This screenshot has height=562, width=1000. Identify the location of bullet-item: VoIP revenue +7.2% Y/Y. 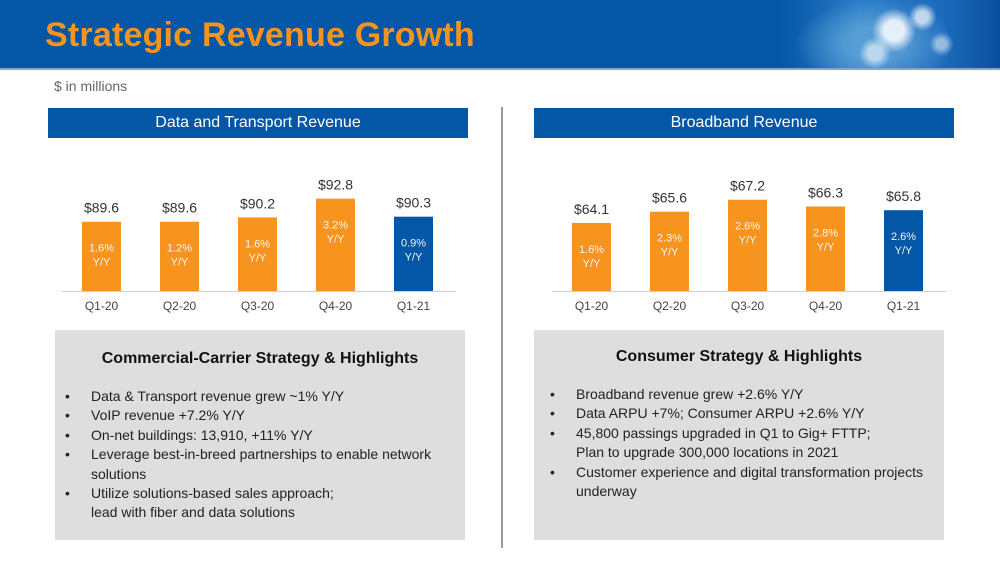
(260, 416).